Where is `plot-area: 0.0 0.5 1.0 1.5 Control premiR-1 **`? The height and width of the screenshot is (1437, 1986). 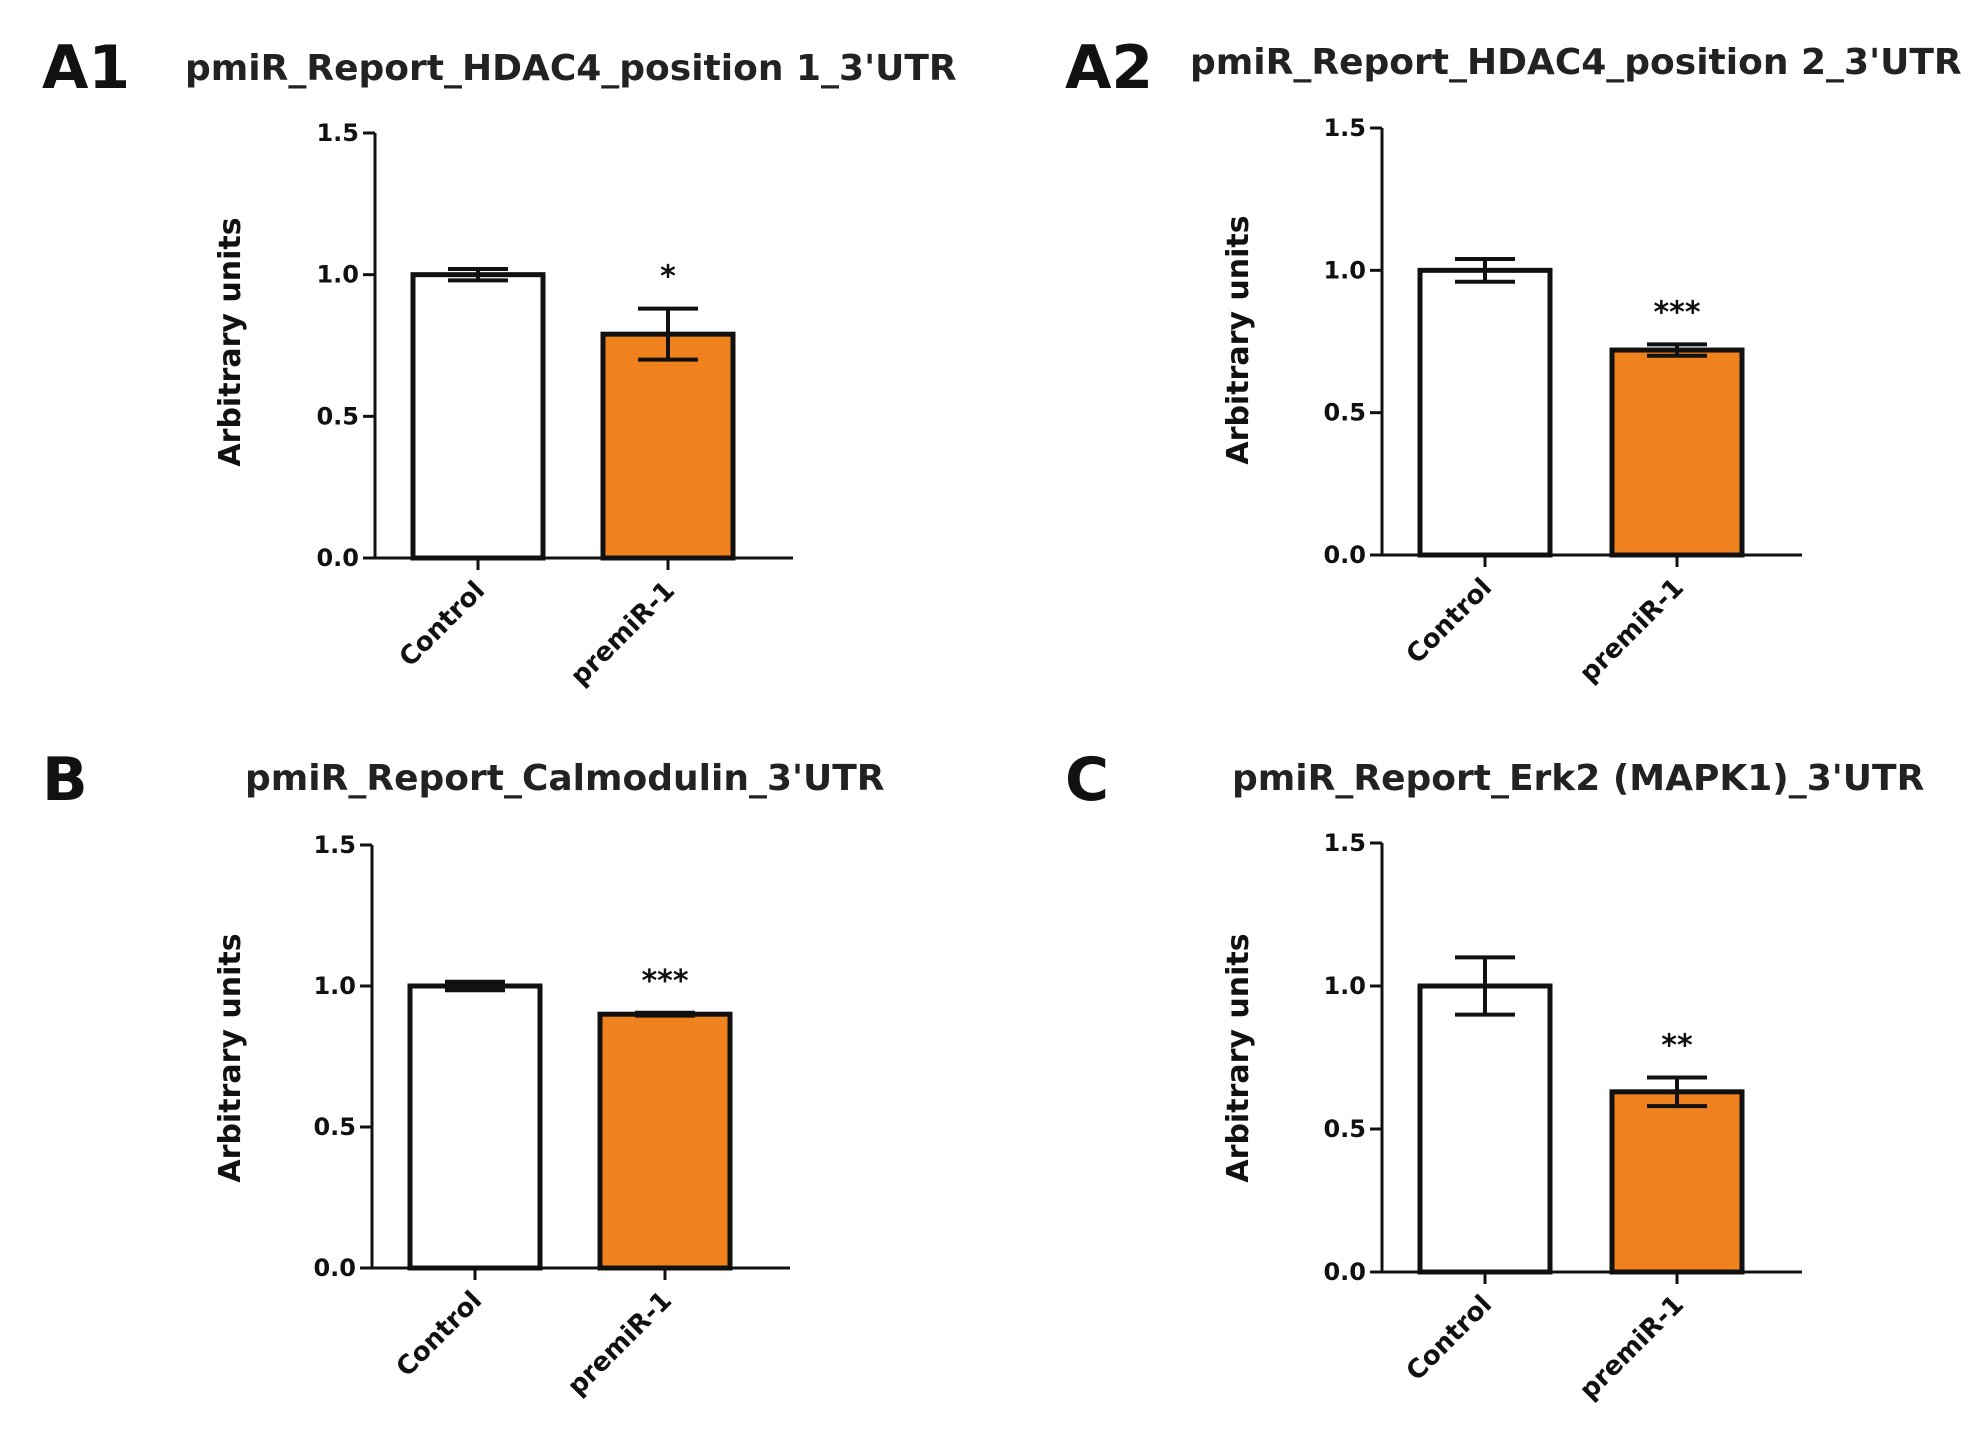 plot-area: 0.0 0.5 1.0 1.5 Control premiR-1 ** is located at coordinates (1562, 1117).